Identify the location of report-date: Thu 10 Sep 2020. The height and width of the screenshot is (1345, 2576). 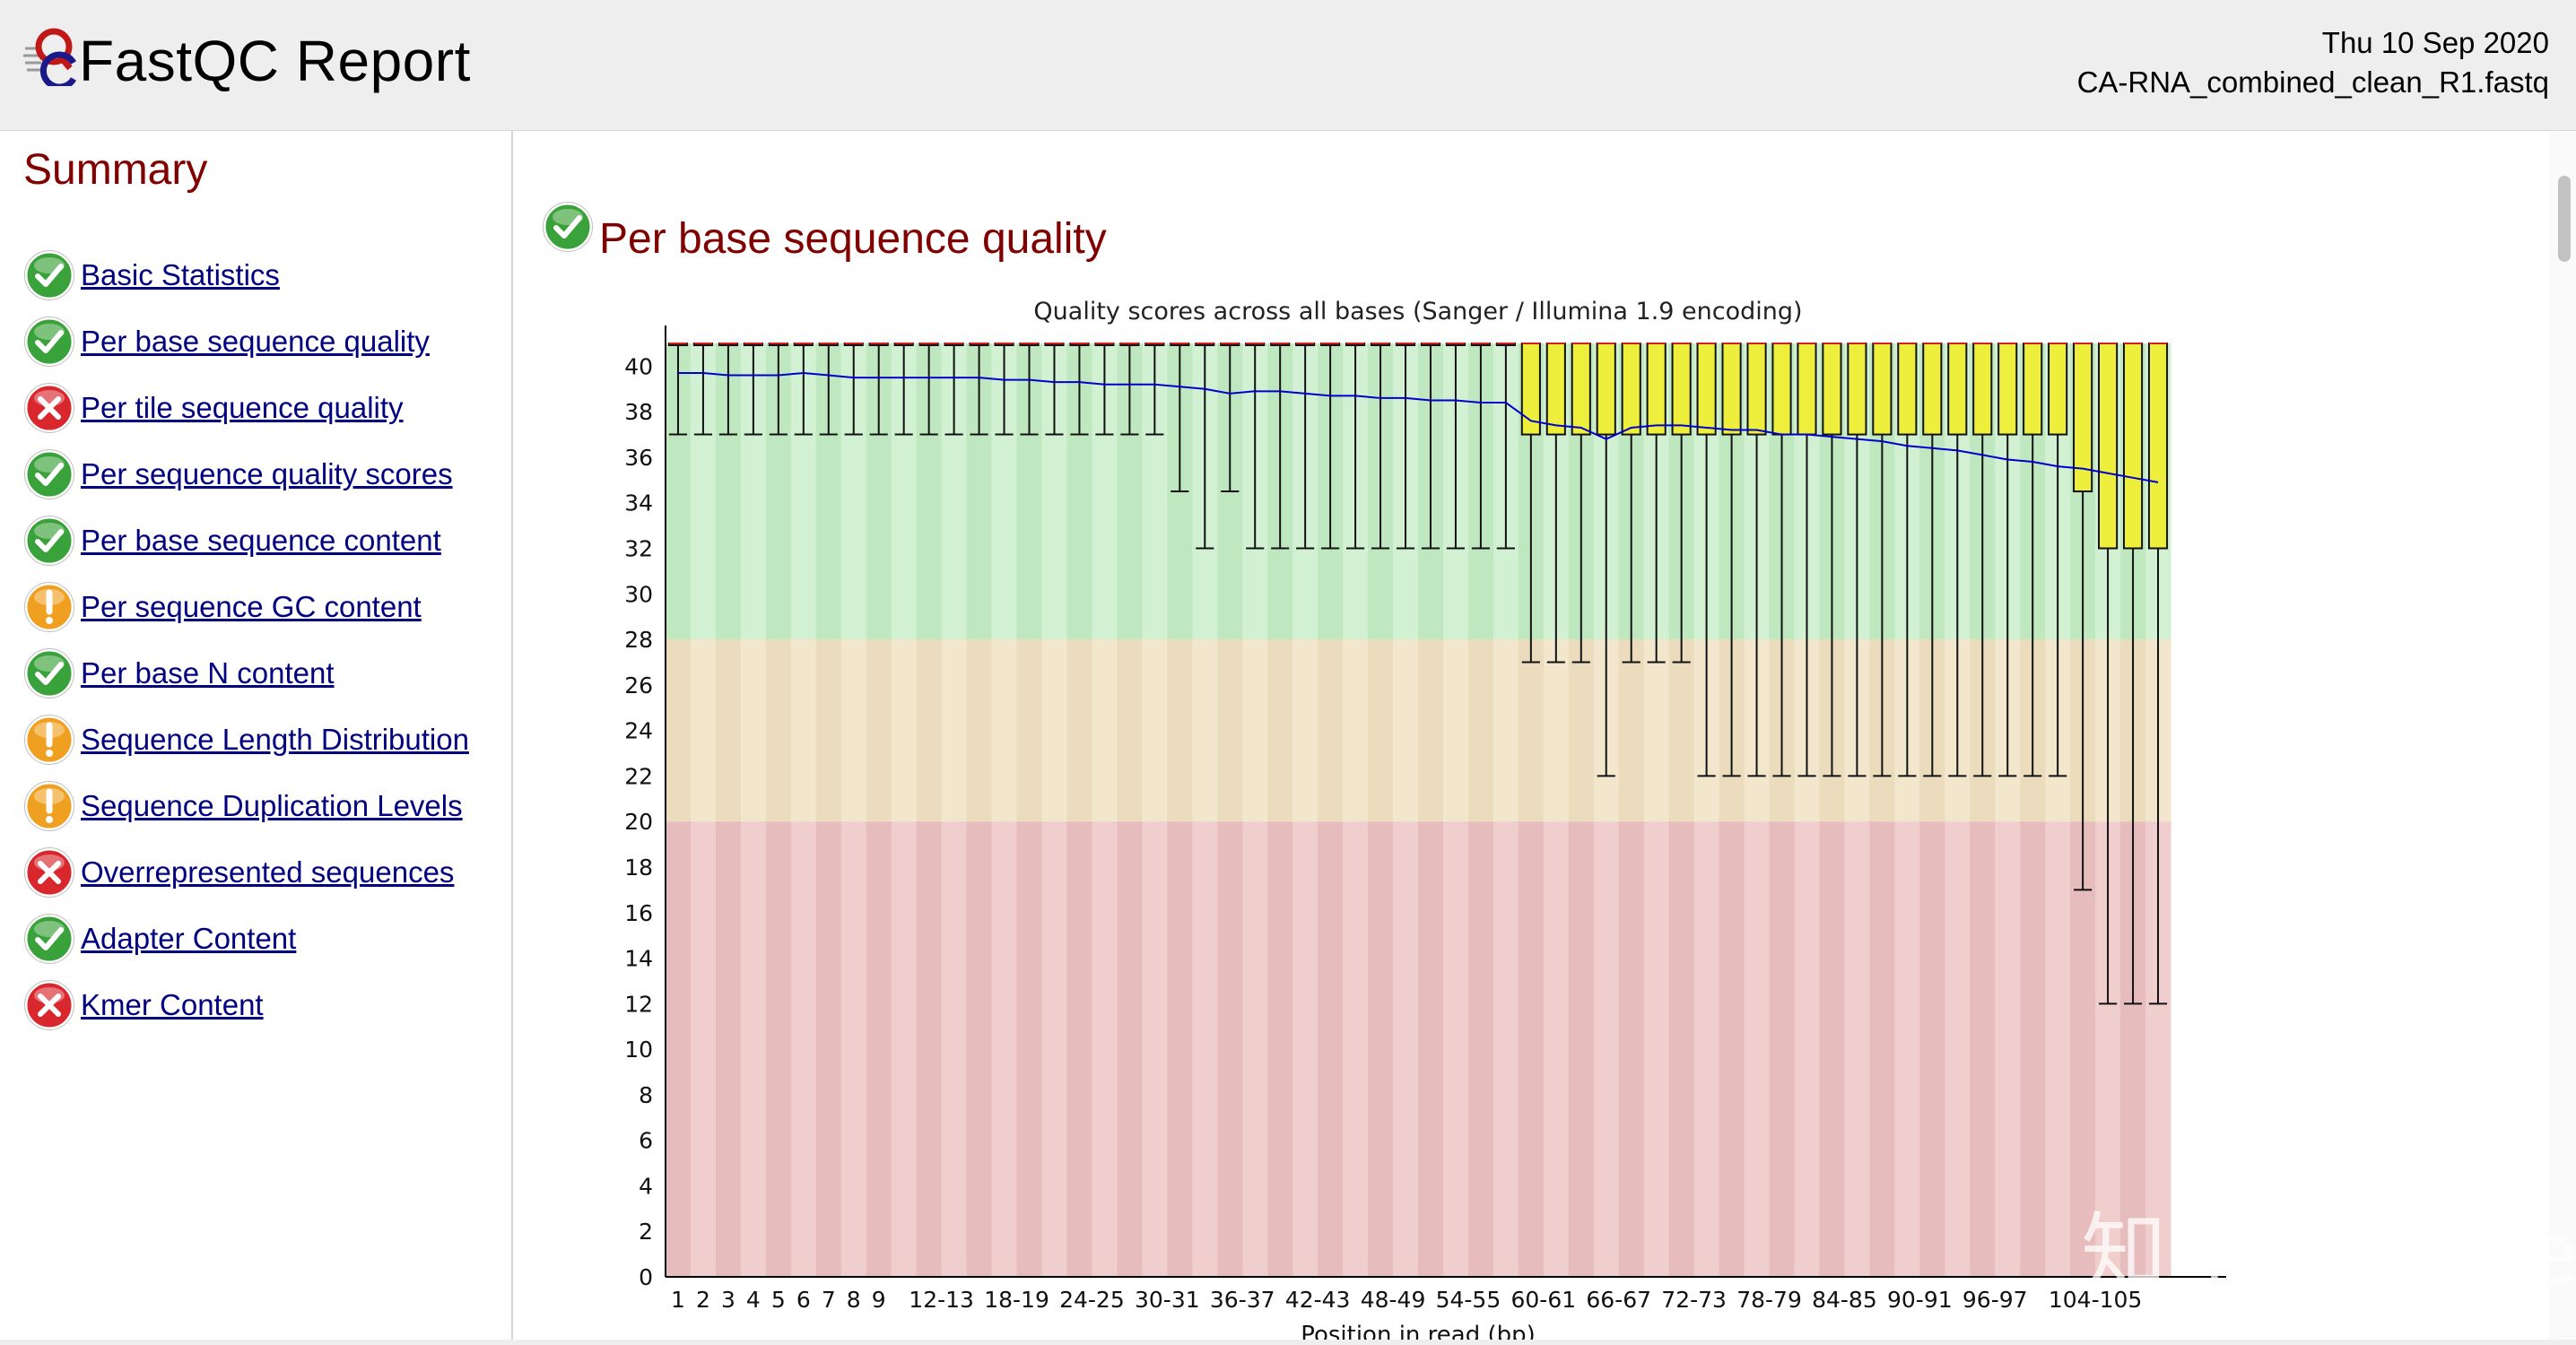
(2435, 42).